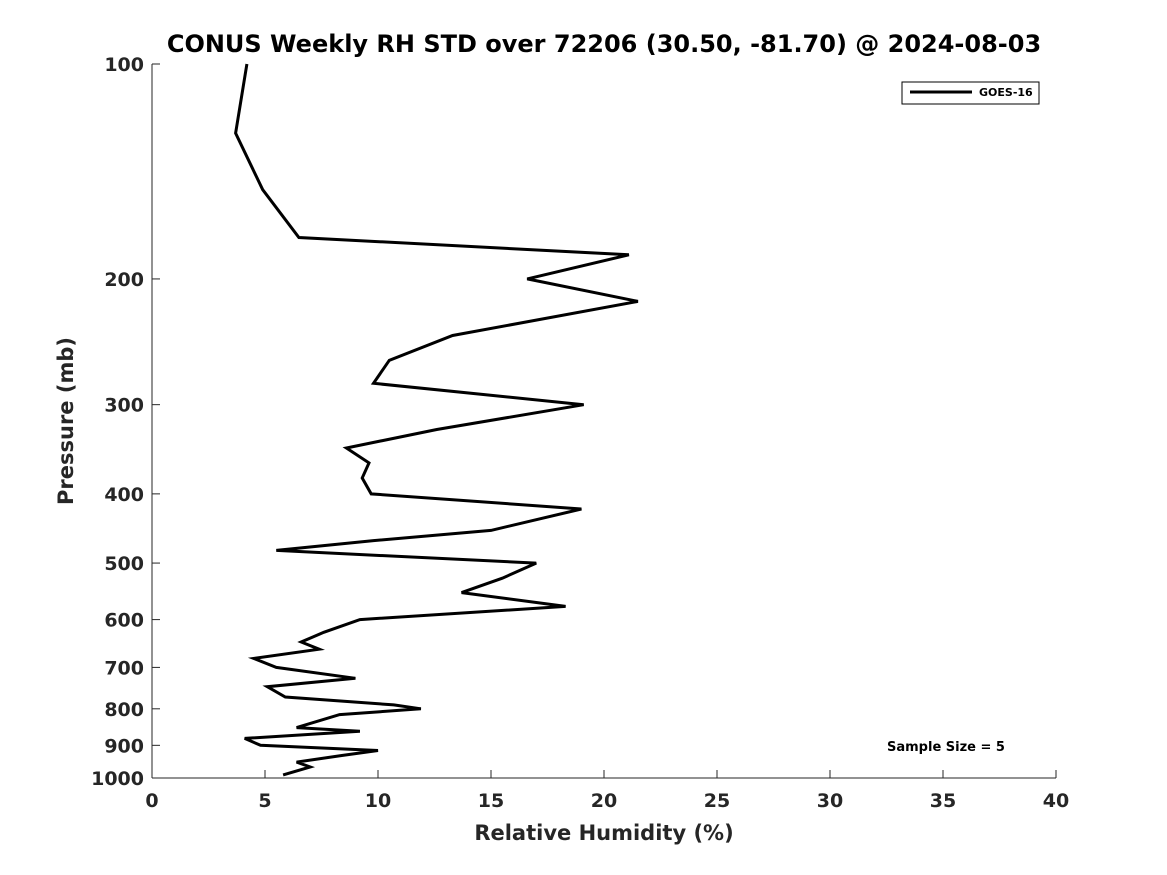  Describe the element at coordinates (378, 801) in the screenshot. I see `x-tick-label: 10` at that location.